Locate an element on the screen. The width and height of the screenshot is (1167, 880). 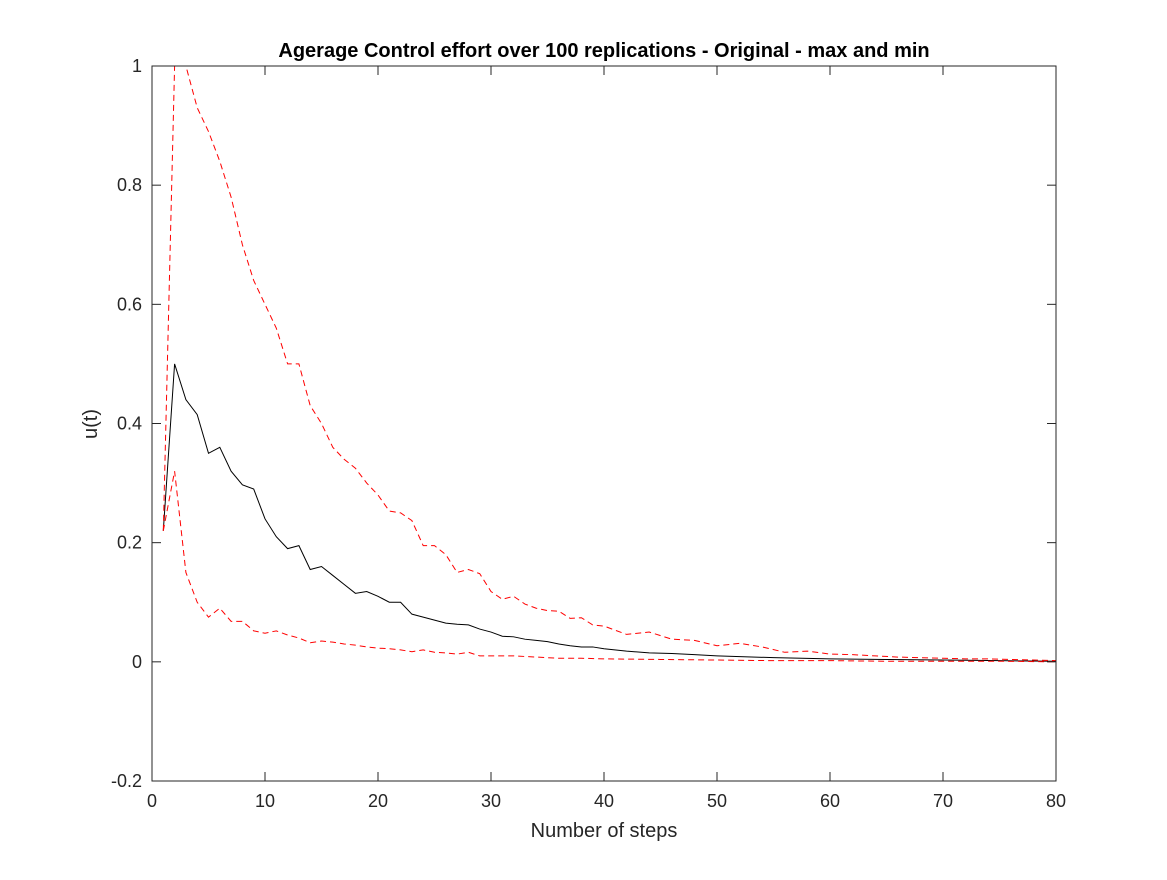
x-tick-label: 50 is located at coordinates (717, 801).